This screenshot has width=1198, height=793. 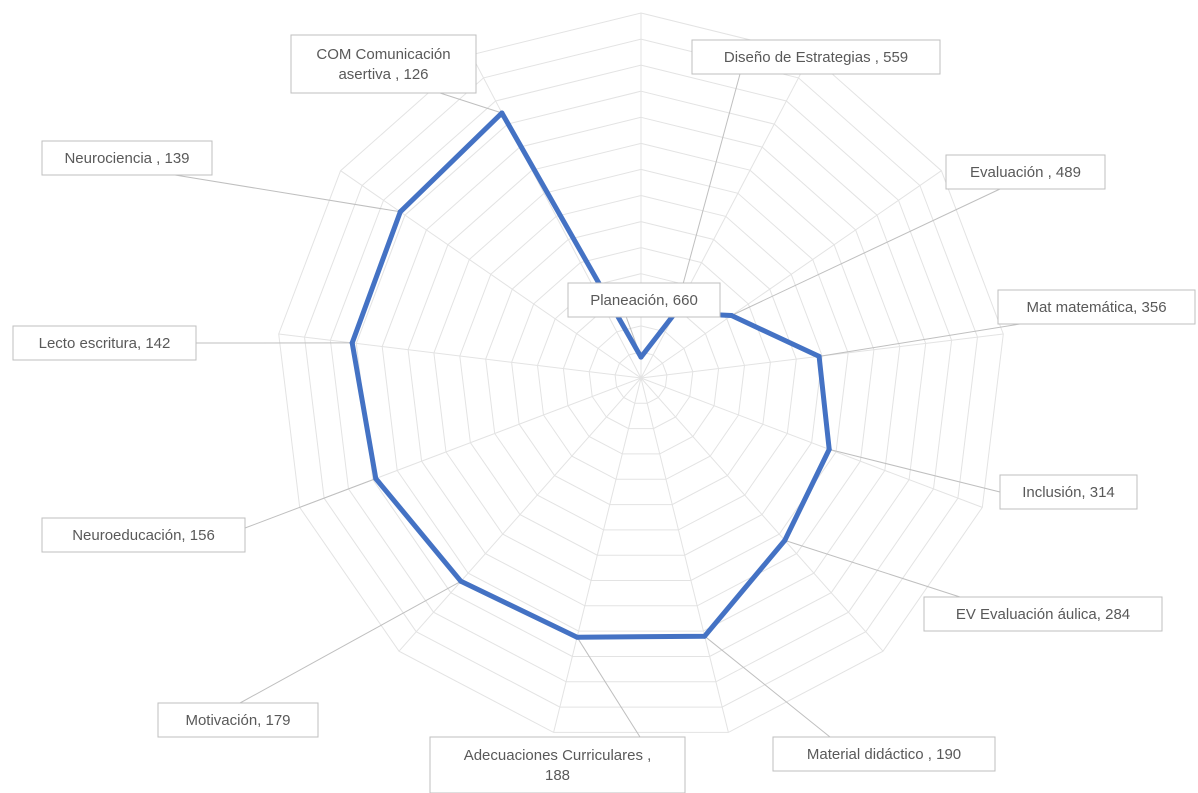 I want to click on data-label-text: Planeación, 660, so click(x=644, y=300).